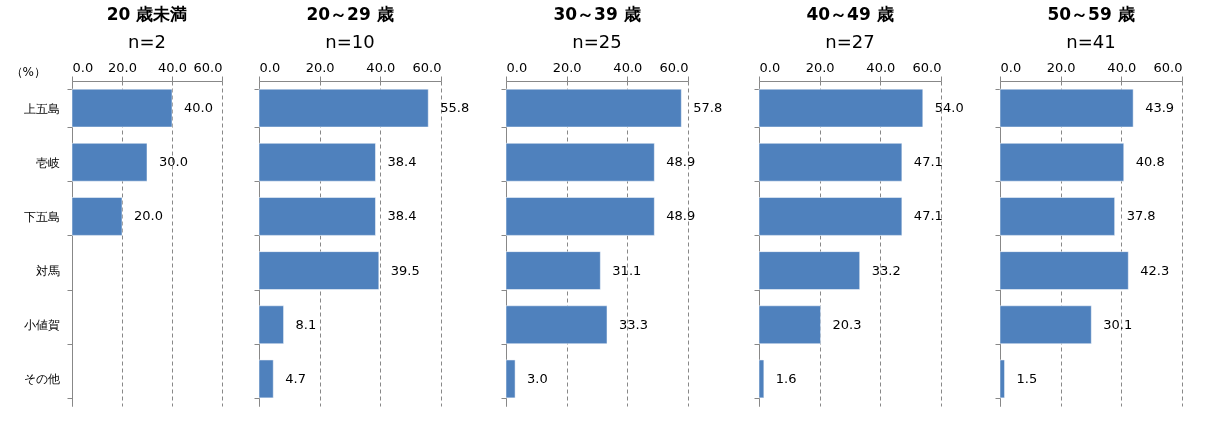  Describe the element at coordinates (847, 324) in the screenshot. I see `data-label: 20.3` at that location.